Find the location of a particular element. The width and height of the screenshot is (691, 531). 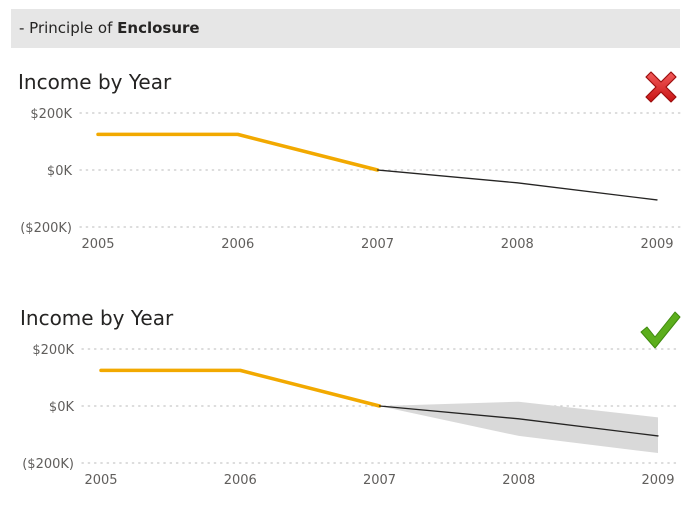

confidence-band is located at coordinates (518, 427).